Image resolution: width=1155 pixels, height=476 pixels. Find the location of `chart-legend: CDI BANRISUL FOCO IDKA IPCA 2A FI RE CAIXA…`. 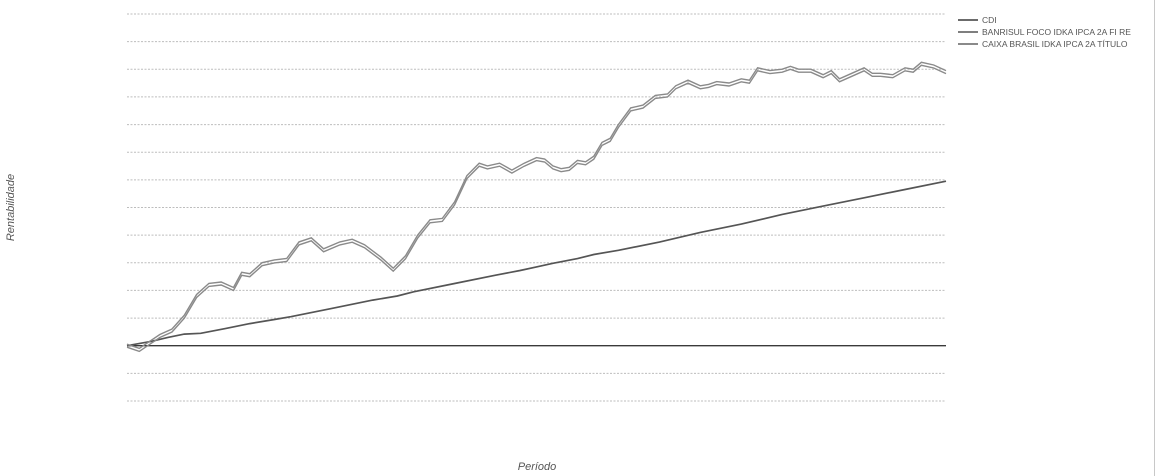

chart-legend: CDI BANRISUL FOCO IDKA IPCA 2A FI RE CAIXA… is located at coordinates (1044, 32).